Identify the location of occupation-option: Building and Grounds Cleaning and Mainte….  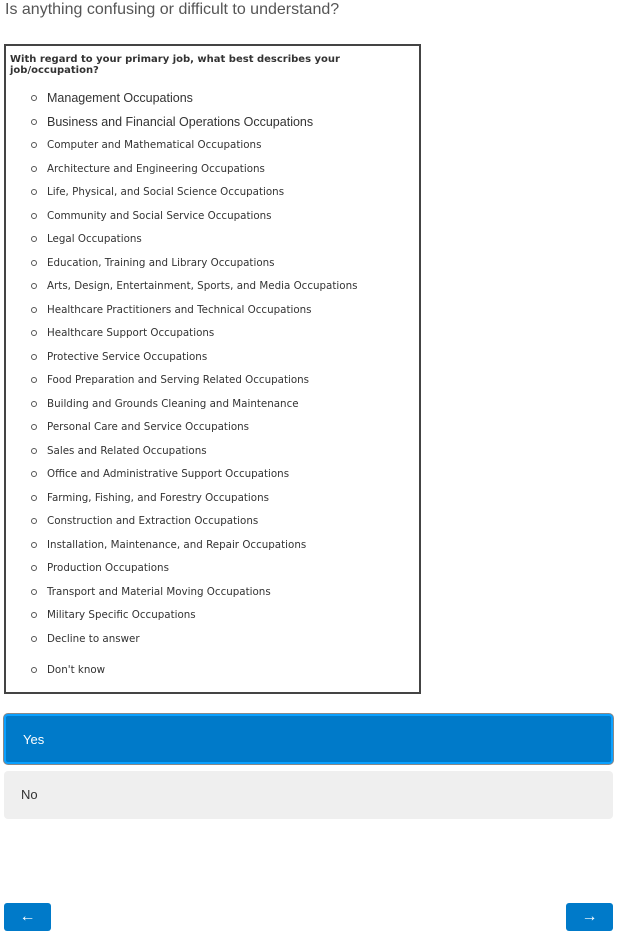
(212, 408).